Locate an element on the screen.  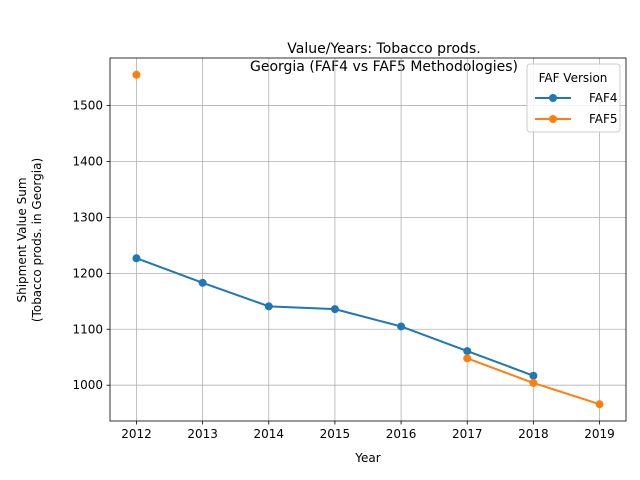
chart-title-line-2: Georgia (FAF4 vs FAF5 Methodologies) is located at coordinates (384, 67).